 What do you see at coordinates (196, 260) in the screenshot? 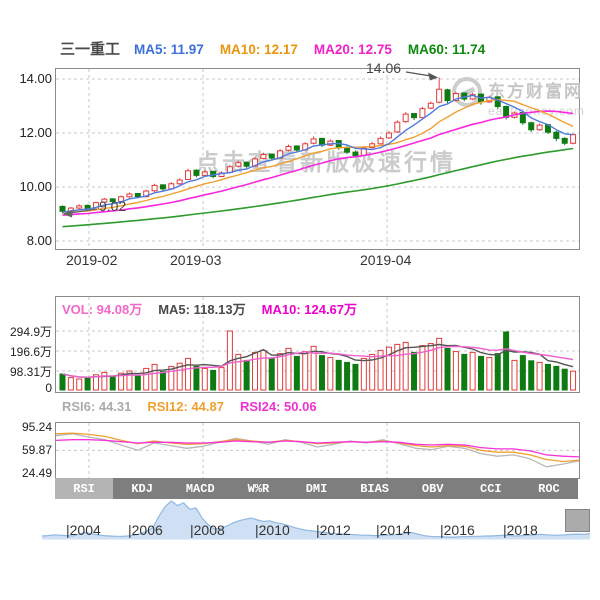
I see `date-label-mar: 2019-03` at bounding box center [196, 260].